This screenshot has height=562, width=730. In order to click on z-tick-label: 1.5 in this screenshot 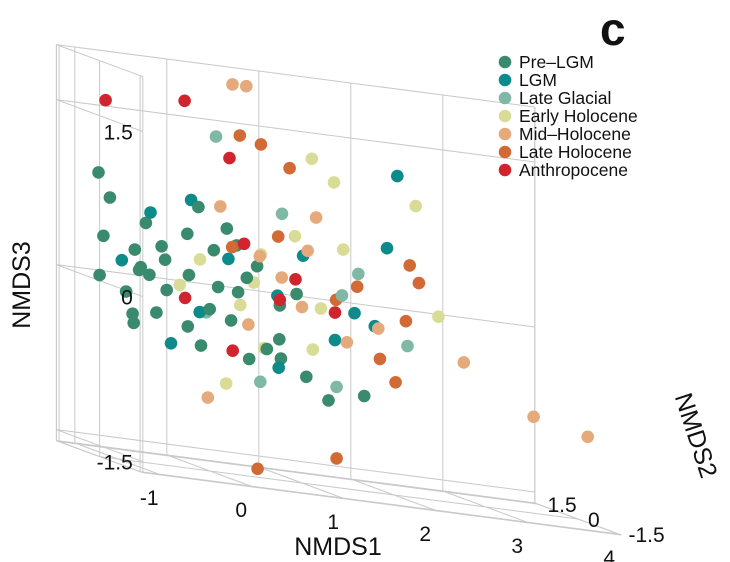, I will do `click(118, 133)`.